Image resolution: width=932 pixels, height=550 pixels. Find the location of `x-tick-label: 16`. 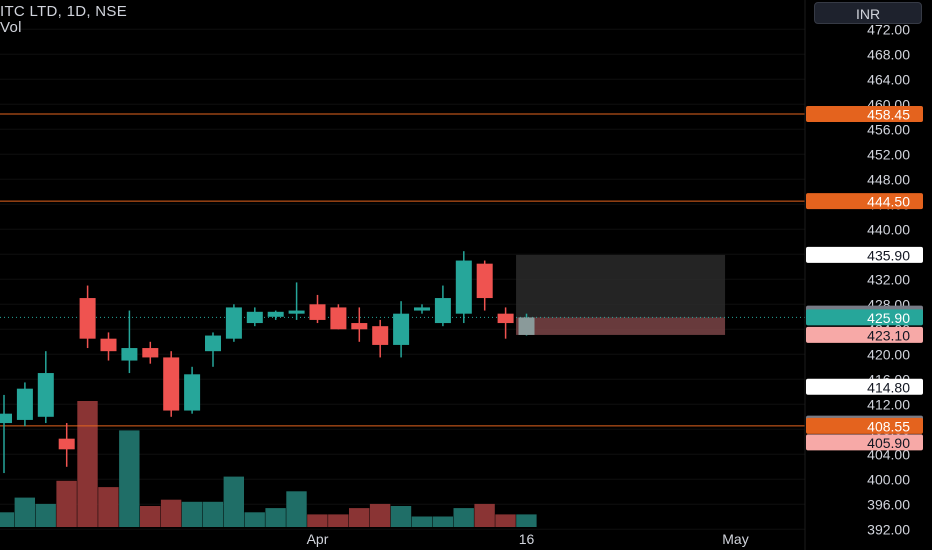

x-tick-label: 16 is located at coordinates (527, 539).